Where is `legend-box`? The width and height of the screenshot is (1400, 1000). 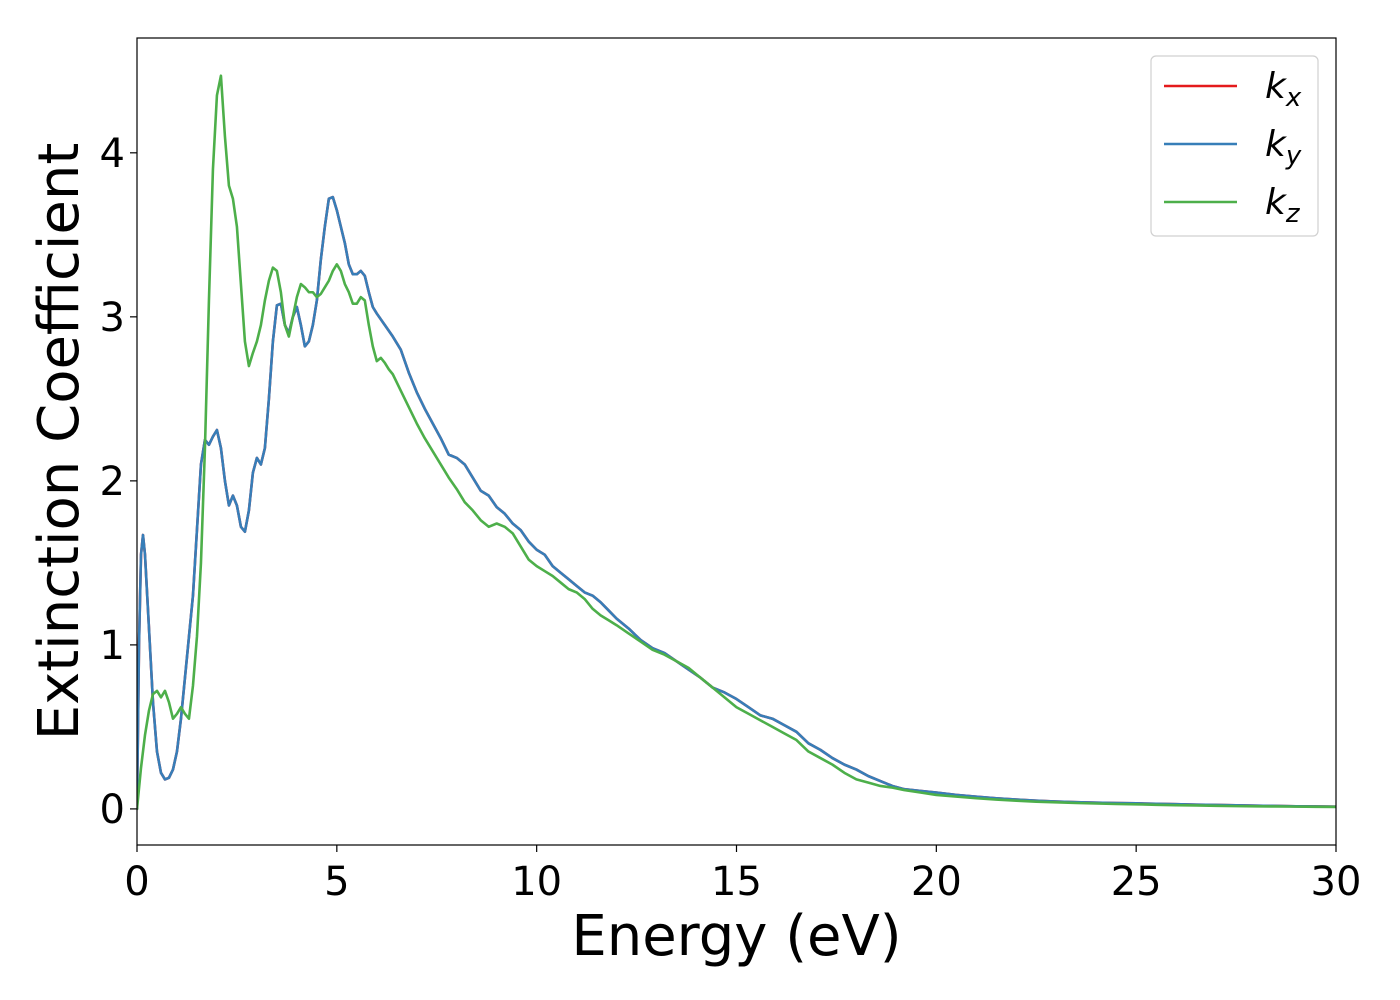 legend-box is located at coordinates (1234, 146).